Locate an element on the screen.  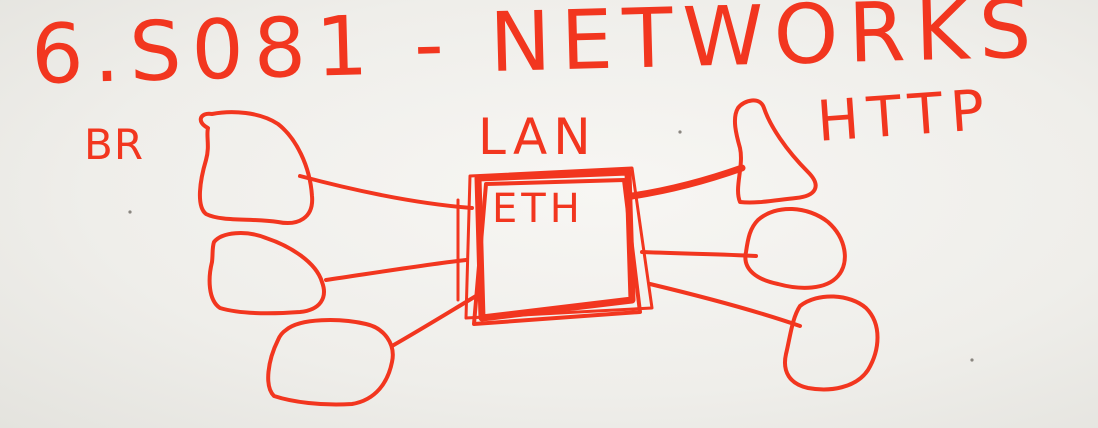
top-label: LAN is located at coordinates (537, 137).